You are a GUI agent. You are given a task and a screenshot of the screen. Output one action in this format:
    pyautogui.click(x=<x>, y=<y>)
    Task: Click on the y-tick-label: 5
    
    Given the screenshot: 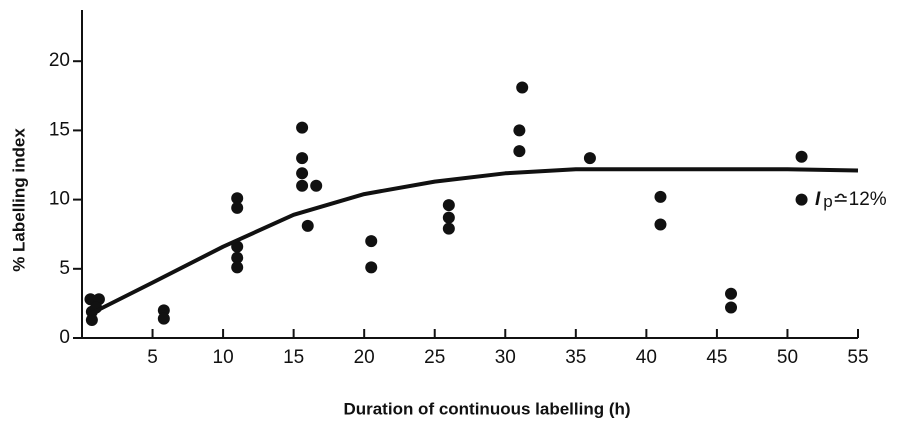 What is the action you would take?
    pyautogui.click(x=64, y=268)
    